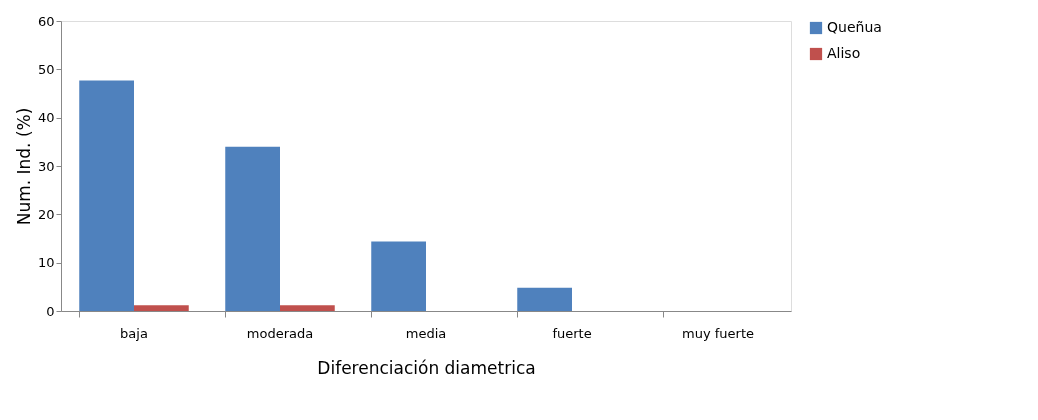 The image size is (1038, 420). Describe the element at coordinates (854, 27) in the screenshot. I see `legend-label: Queñua` at that location.